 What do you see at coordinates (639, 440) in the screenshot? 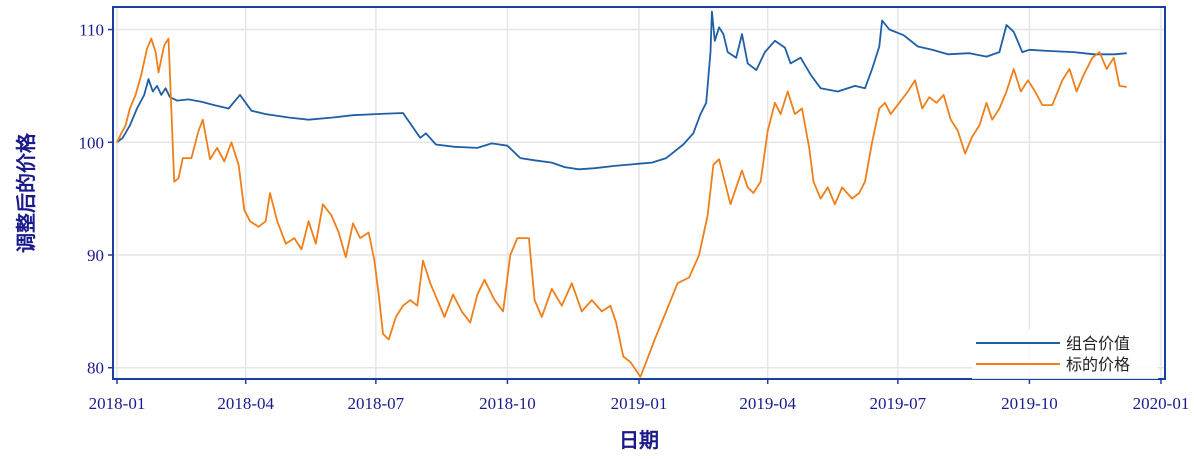
I see `x-axis-title: 日期` at bounding box center [639, 440].